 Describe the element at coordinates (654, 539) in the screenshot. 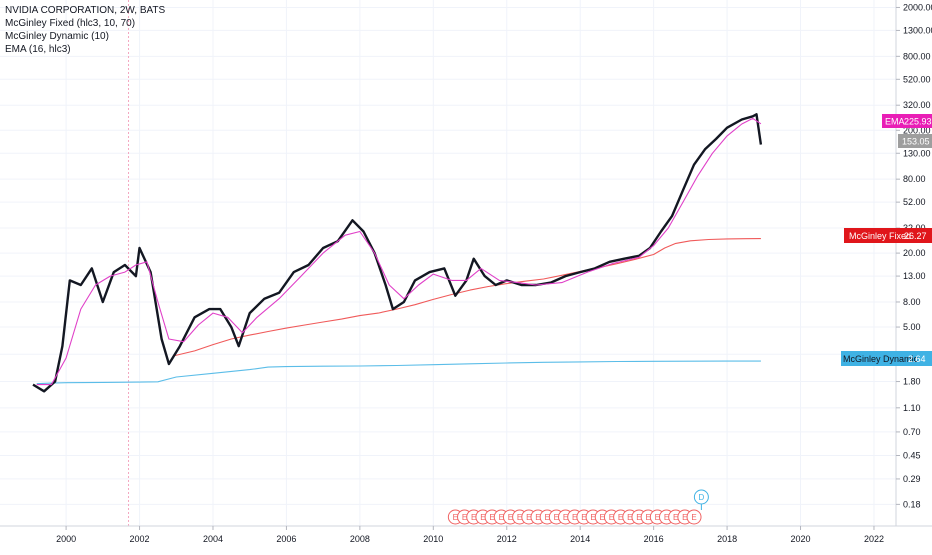

I see `x-tick-label: 2016` at that location.